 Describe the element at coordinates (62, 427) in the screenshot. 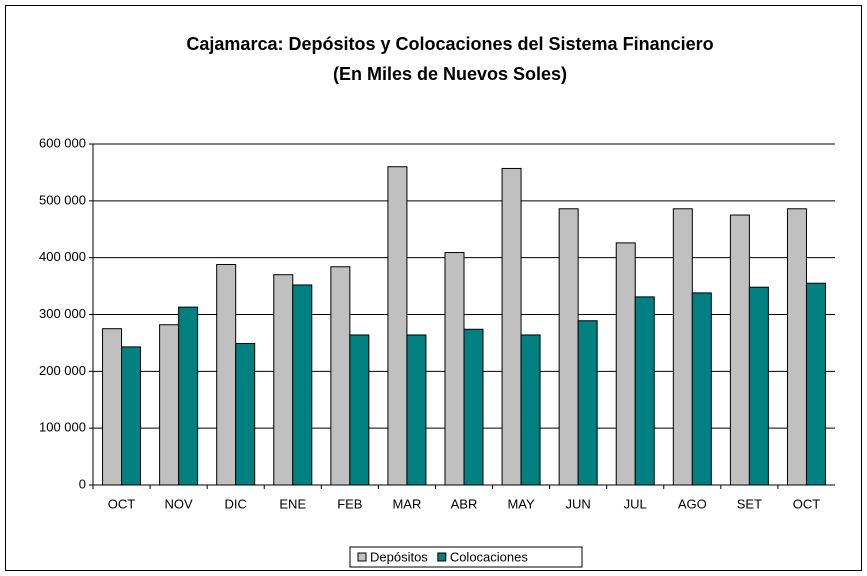

I see `y-tick-label: 100 000` at that location.